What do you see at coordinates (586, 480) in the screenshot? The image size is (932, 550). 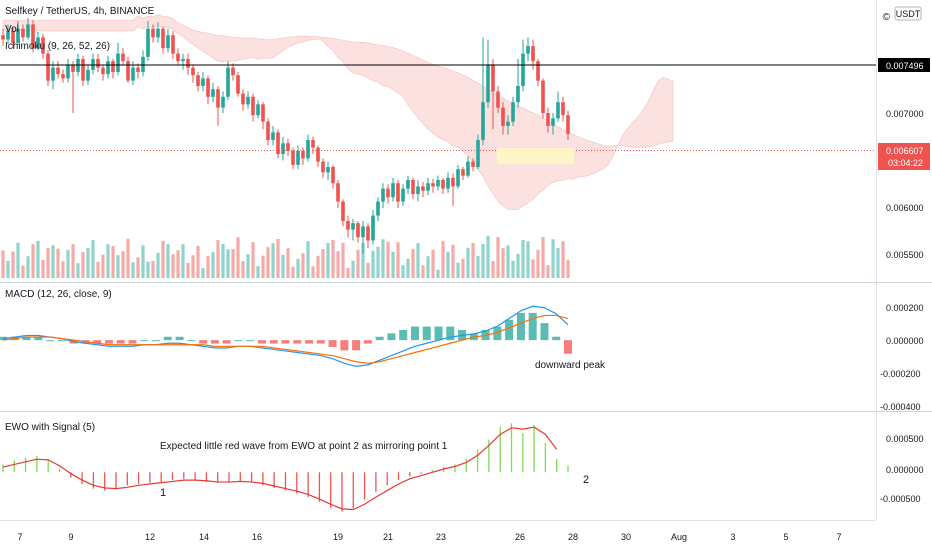 I see `ewo-point-2: 2` at bounding box center [586, 480].